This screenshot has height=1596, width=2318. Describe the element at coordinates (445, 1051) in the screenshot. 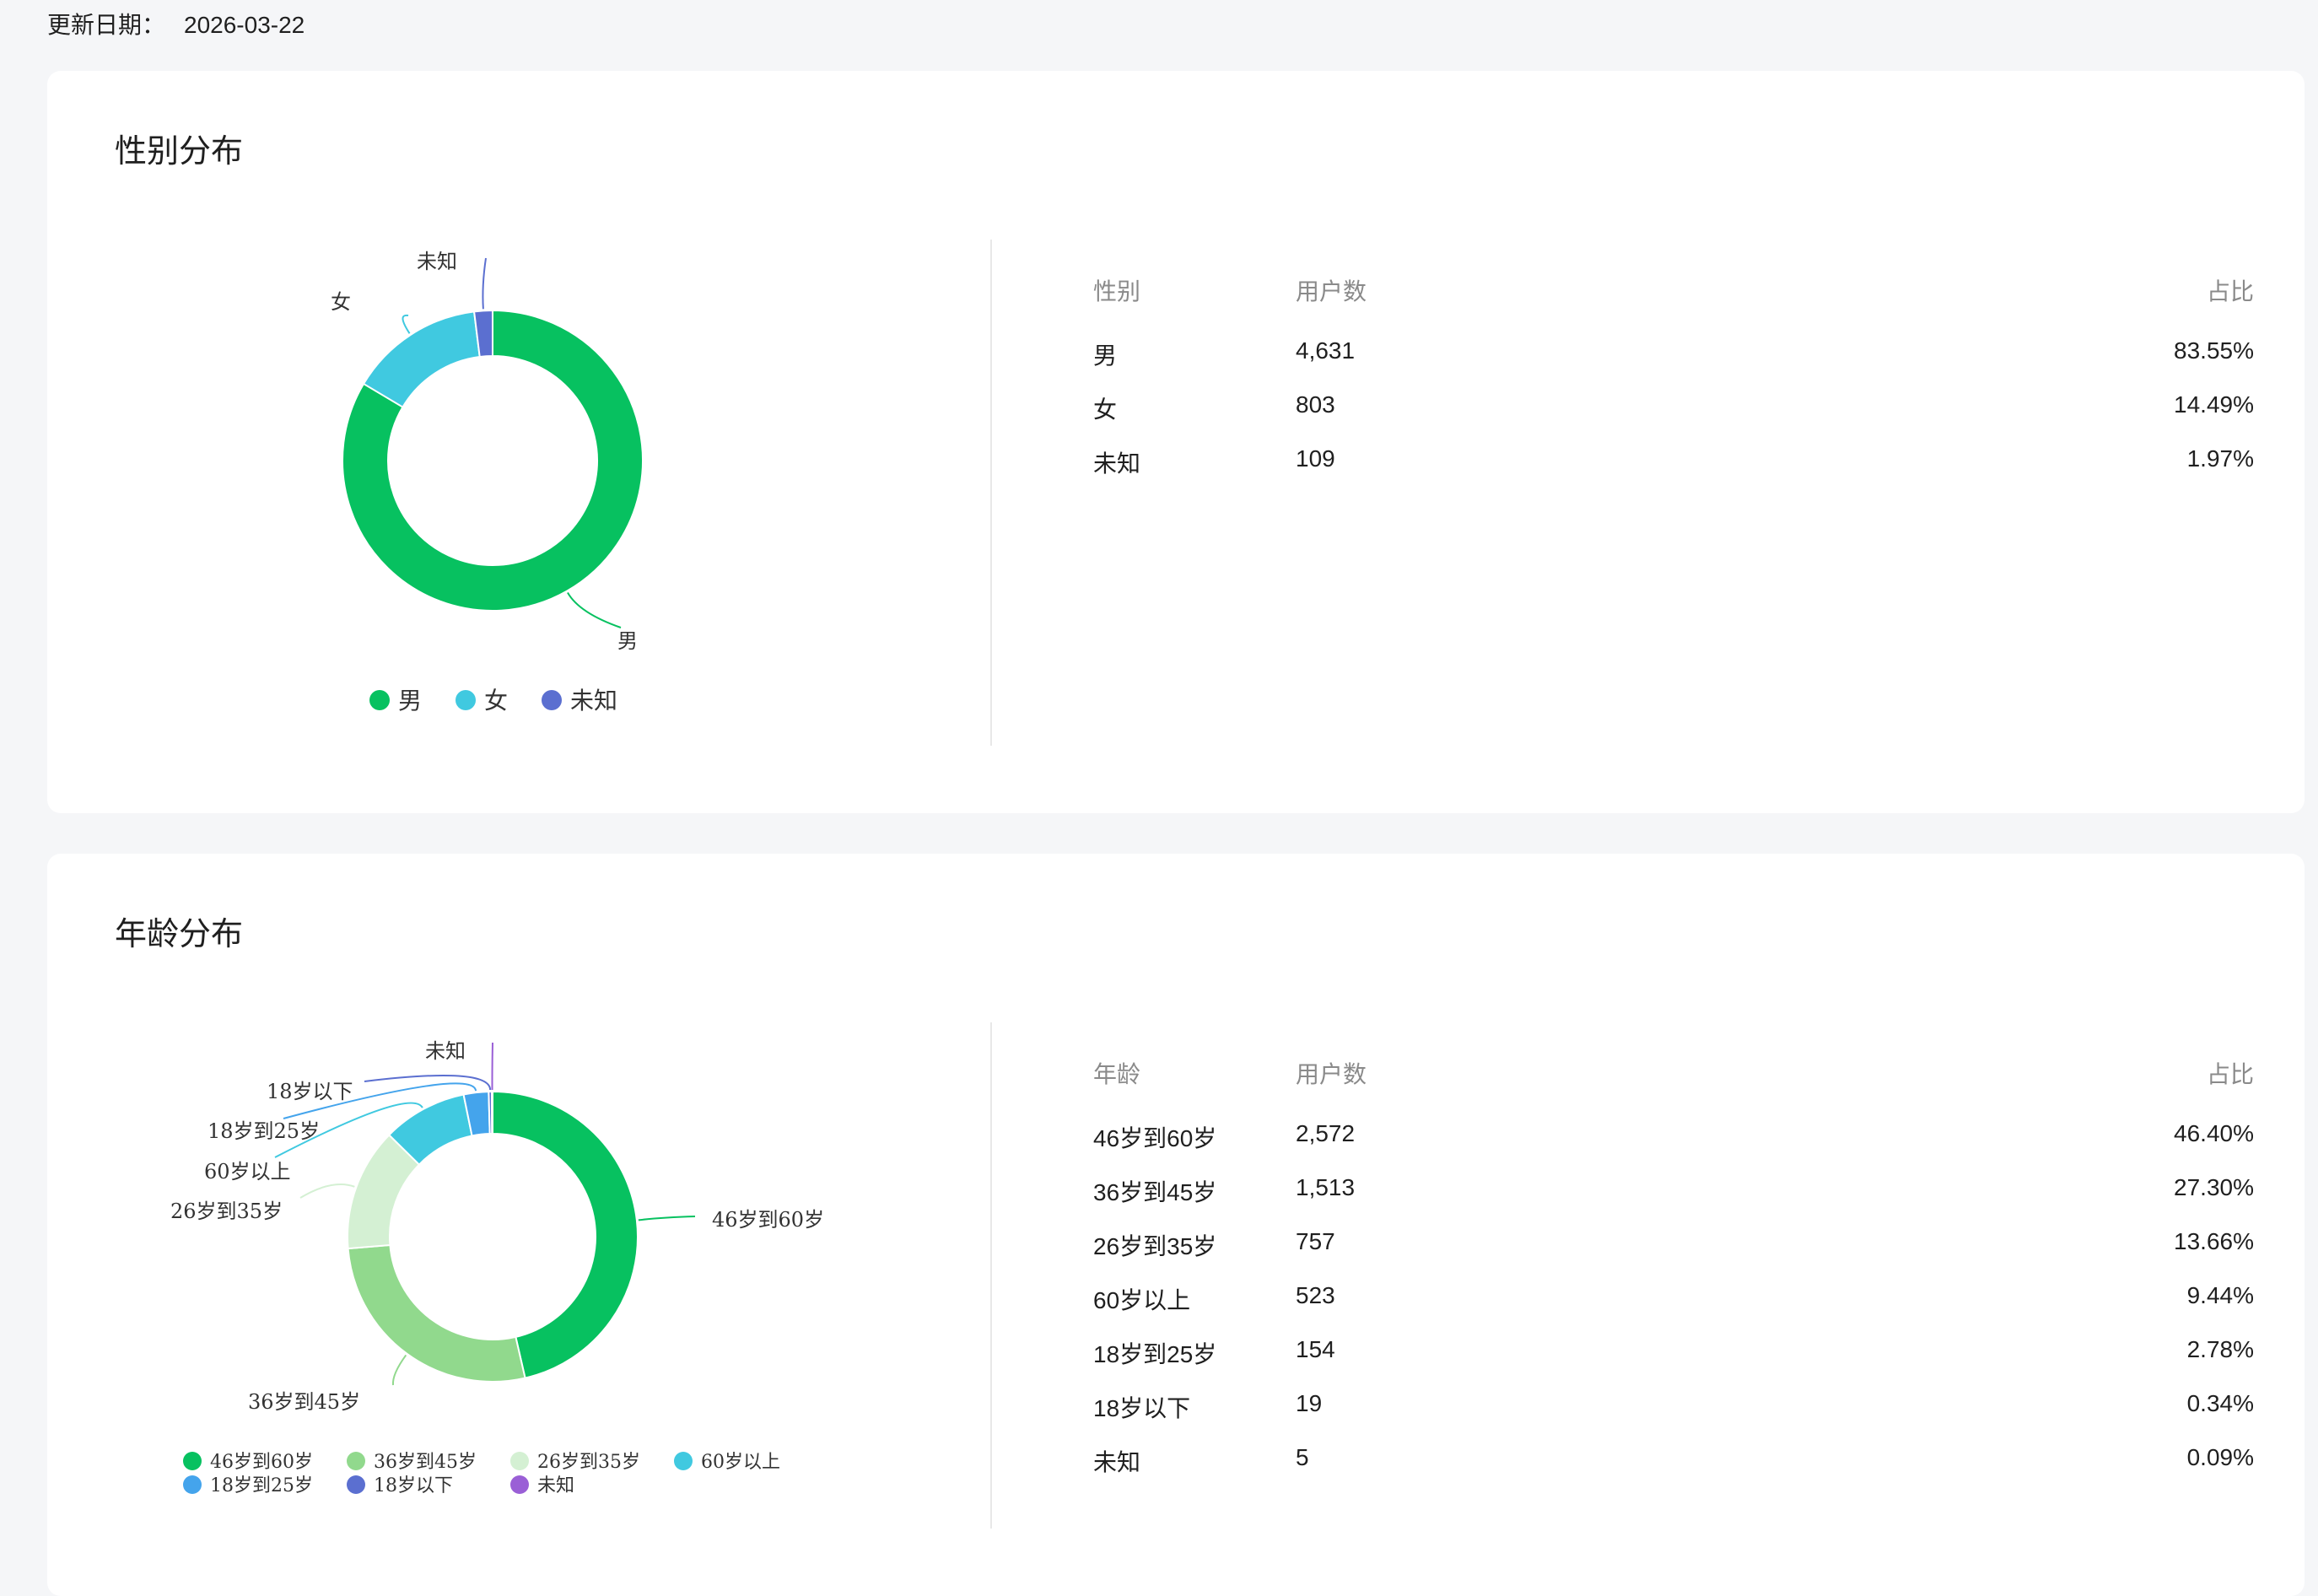

I see `slice-label: 未知` at that location.